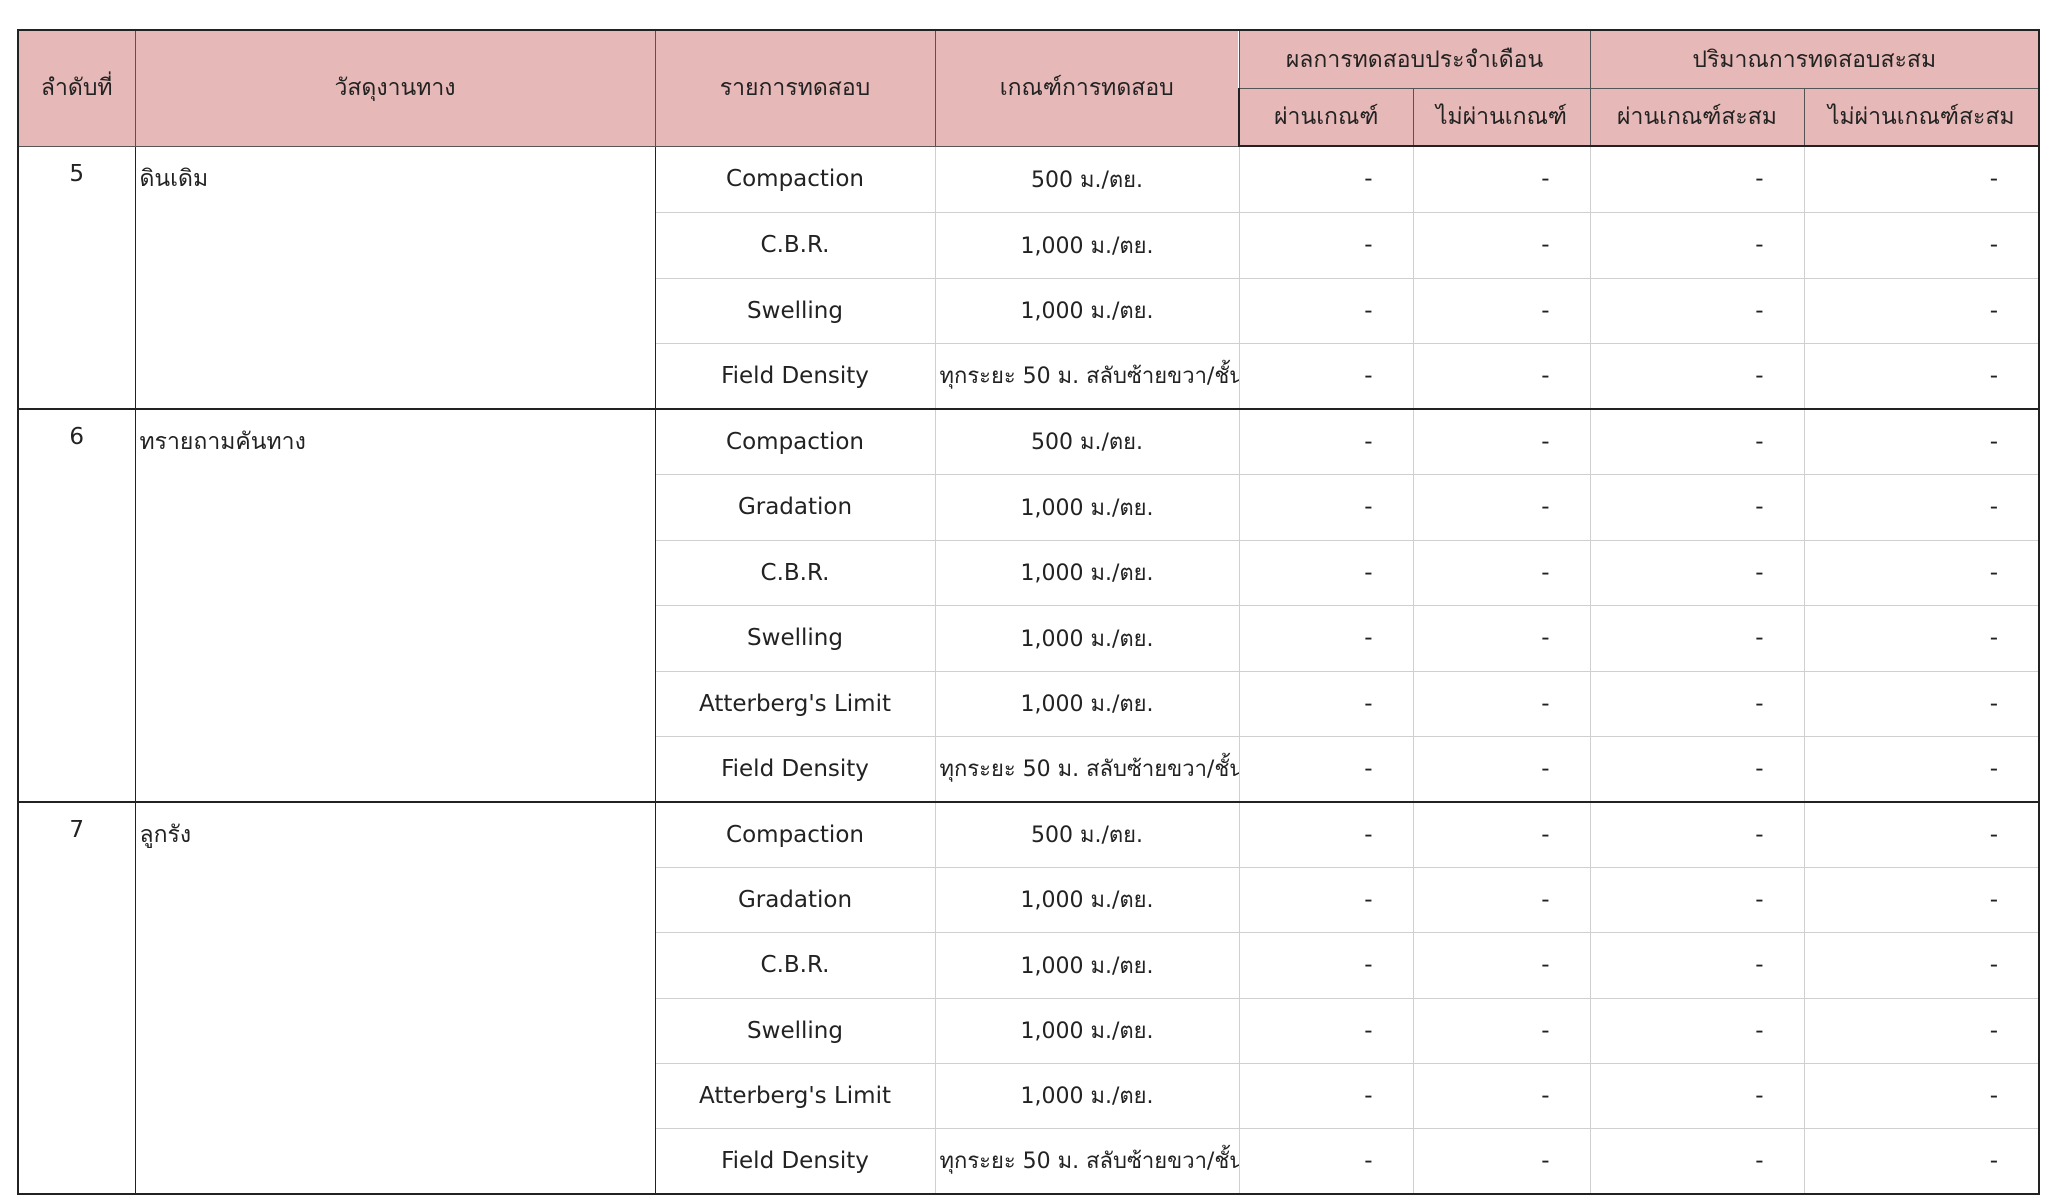 This screenshot has width=2058, height=1195. What do you see at coordinates (1815, 59) in the screenshot?
I see `header-cumulative: ปริมาณการทดสอบสะสม` at bounding box center [1815, 59].